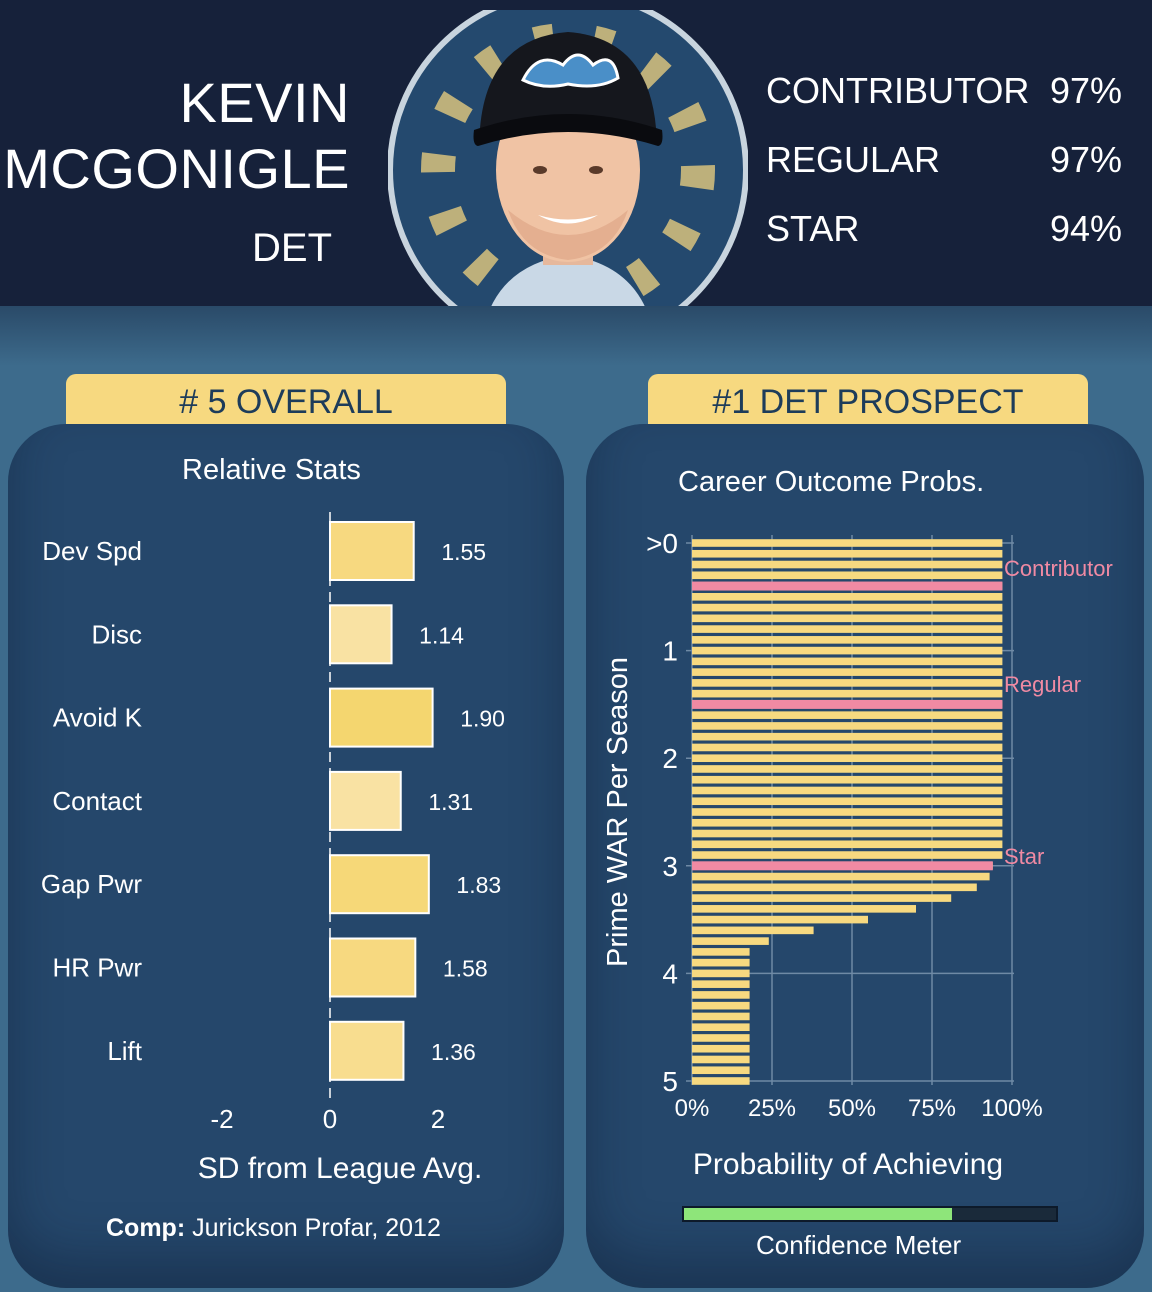 Image resolution: width=1152 pixels, height=1292 pixels. I want to click on stat-category-label: Gap Pwr, so click(91, 884).